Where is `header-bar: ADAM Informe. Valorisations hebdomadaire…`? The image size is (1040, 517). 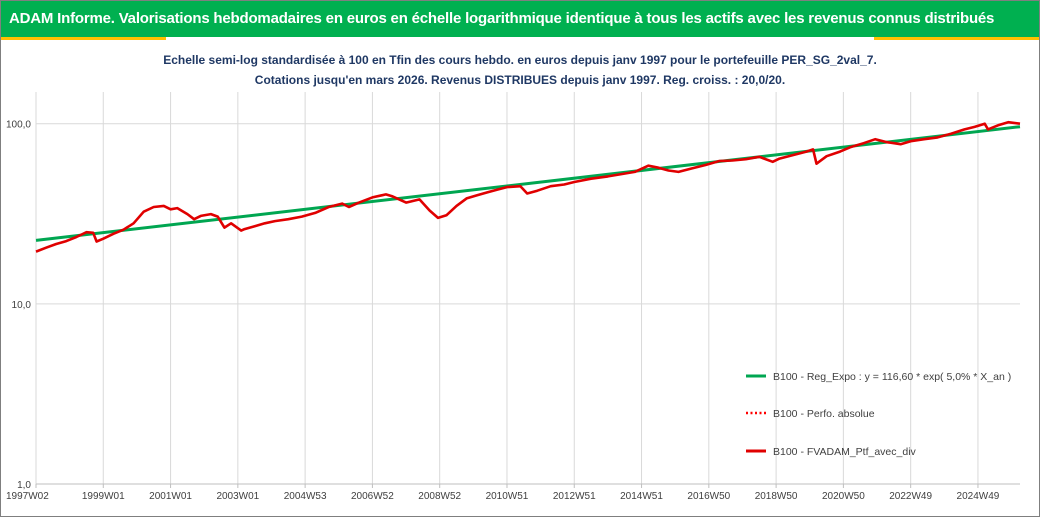 header-bar: ADAM Informe. Valorisations hebdomadaire… is located at coordinates (520, 19).